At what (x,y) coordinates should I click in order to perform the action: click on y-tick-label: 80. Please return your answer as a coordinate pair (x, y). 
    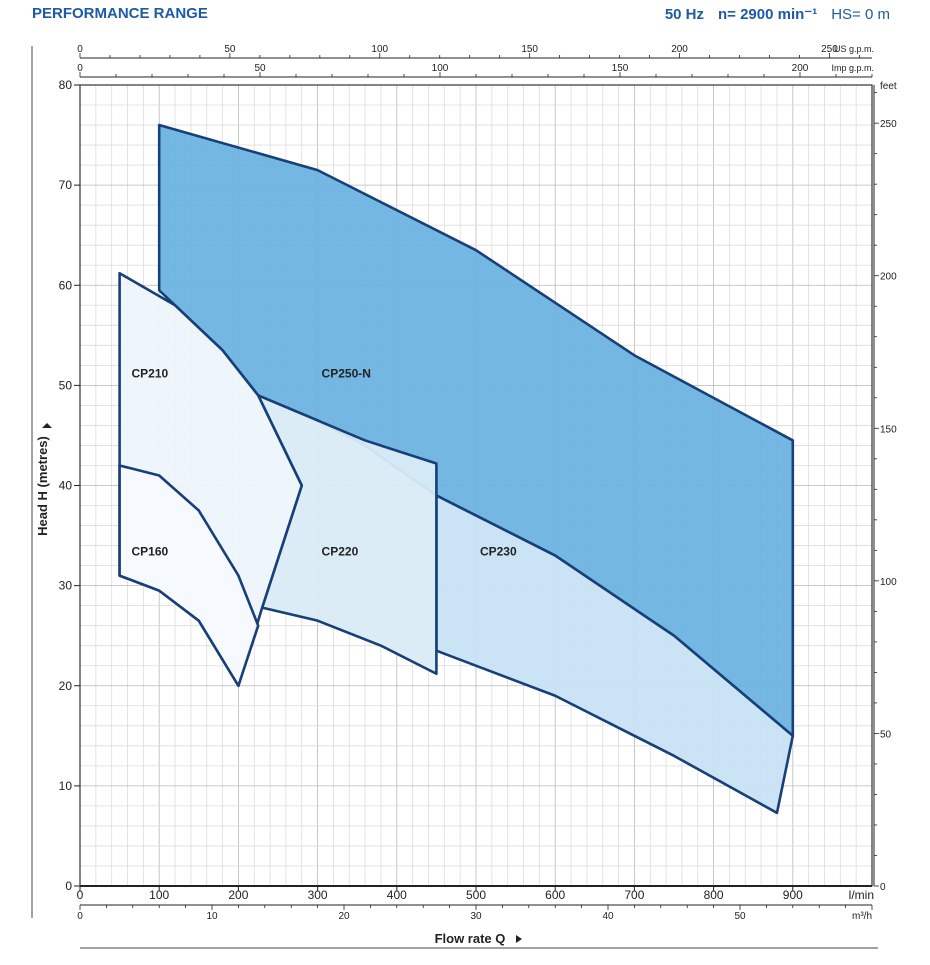
    Looking at the image, I should click on (66, 85).